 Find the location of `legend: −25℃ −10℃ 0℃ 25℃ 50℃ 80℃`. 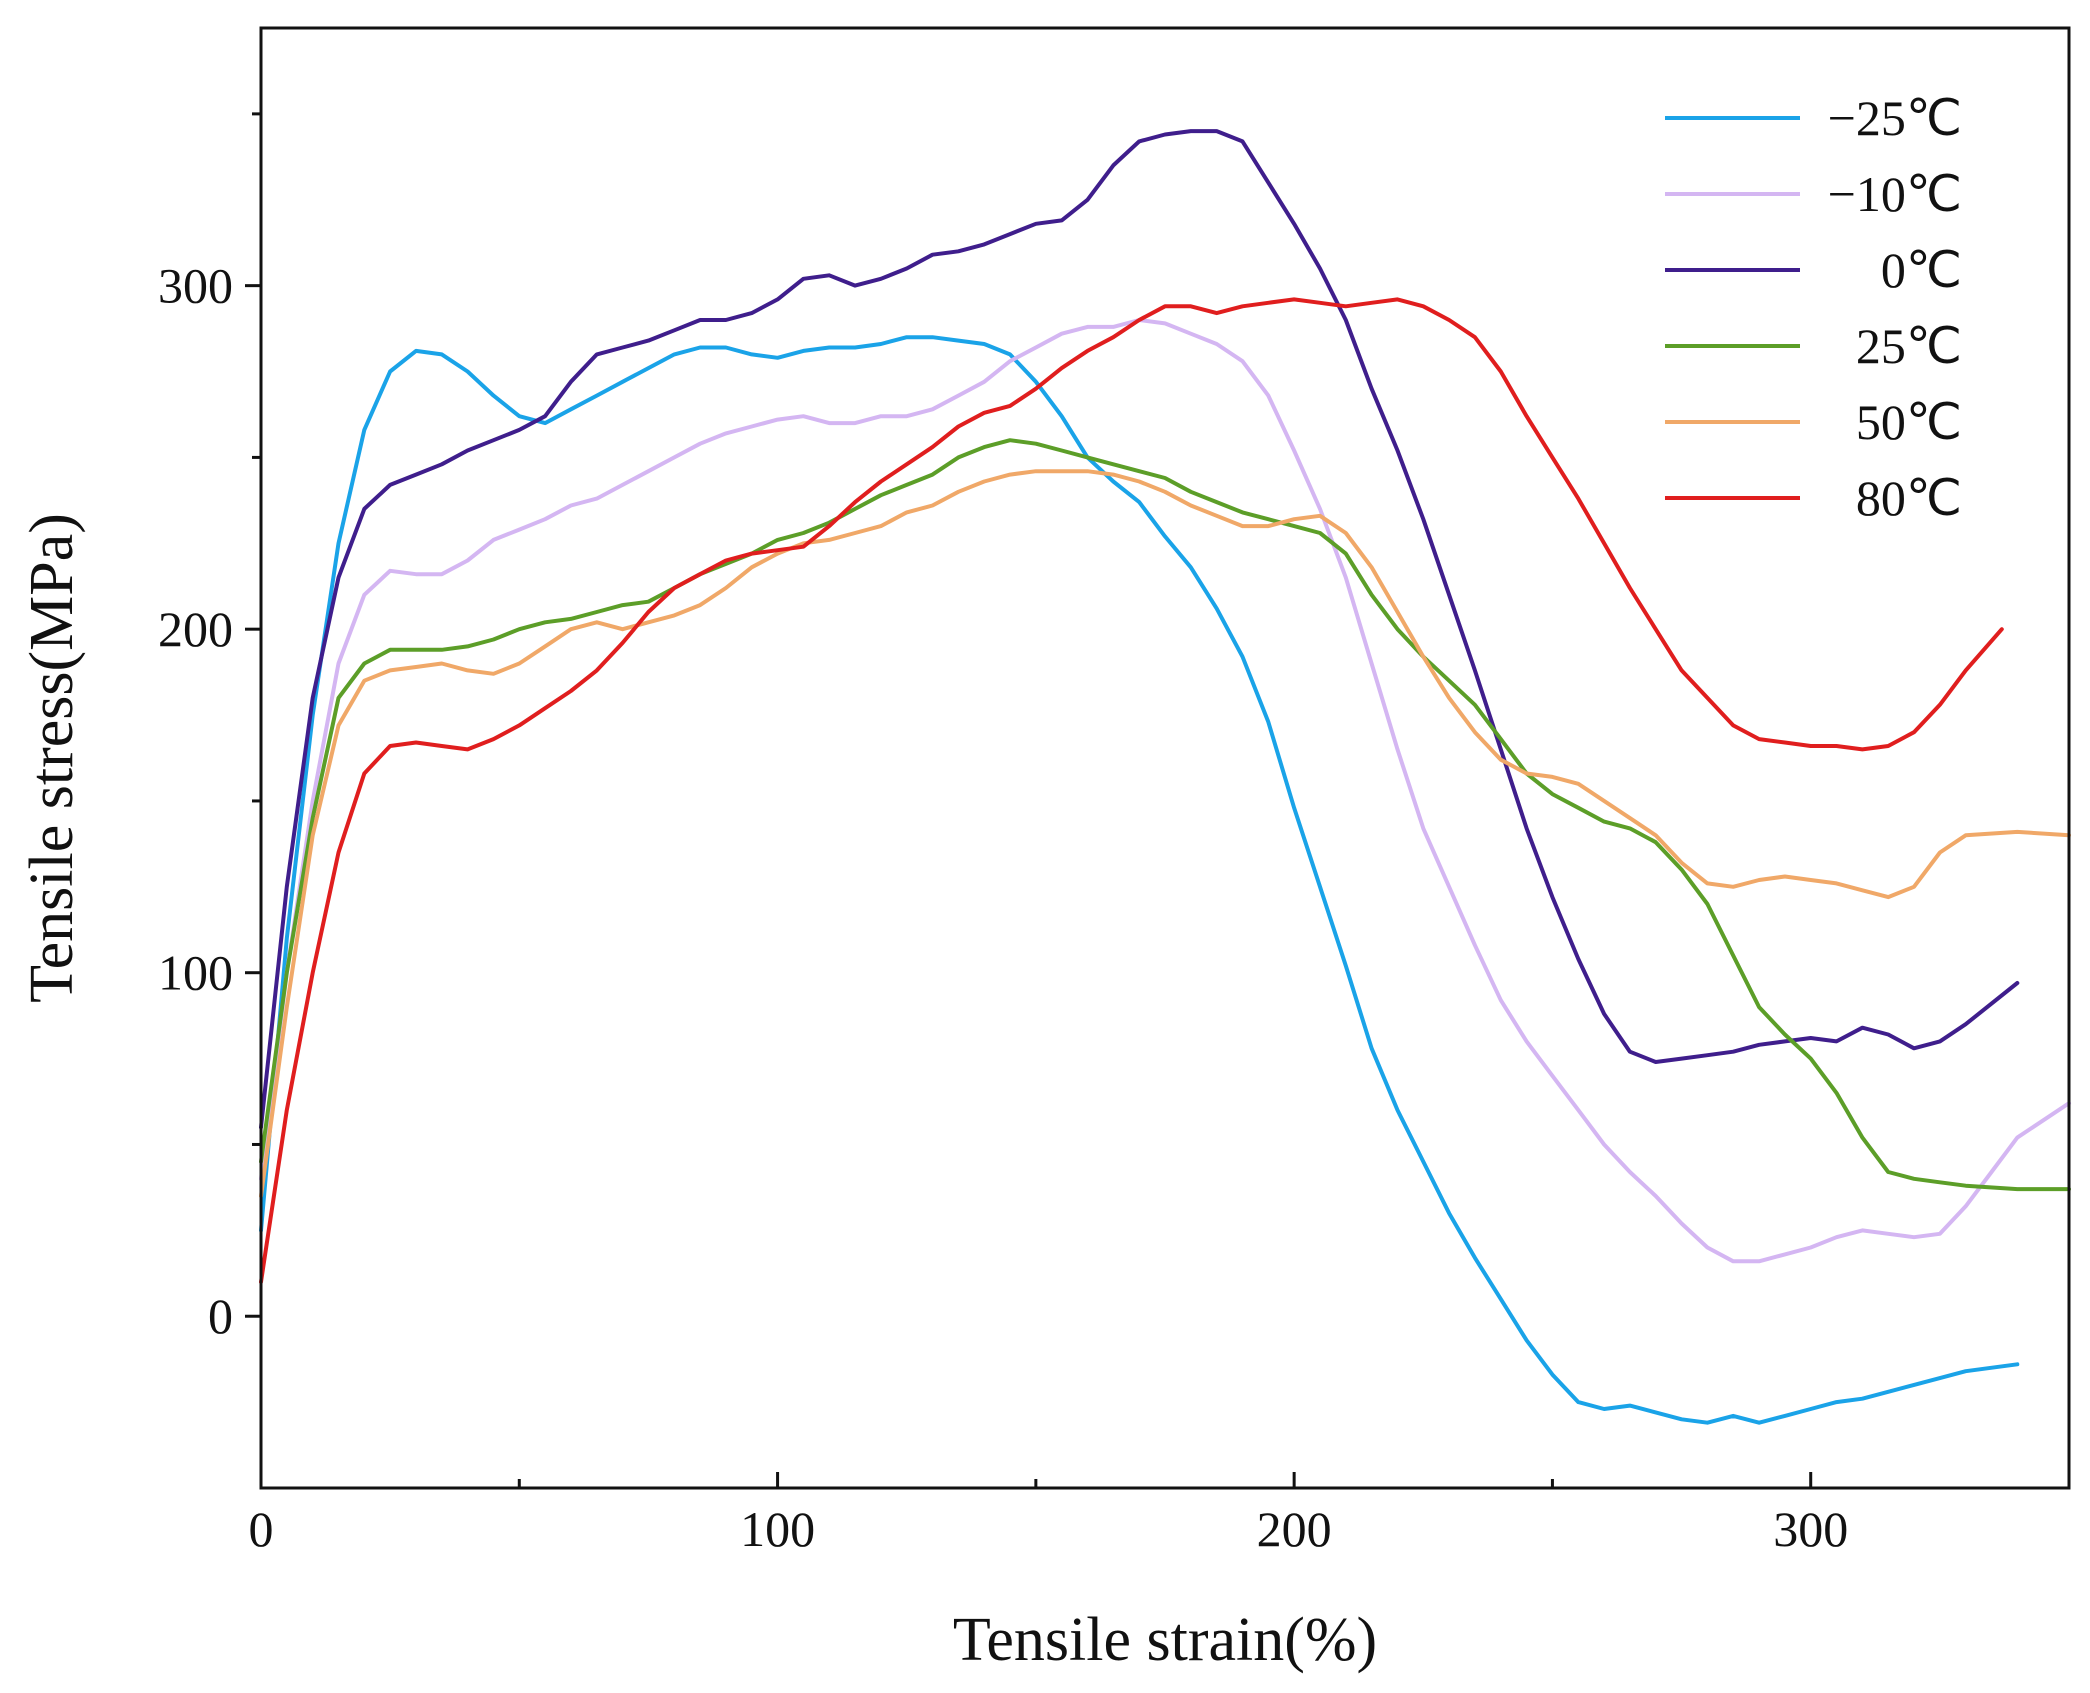

legend: −25℃ −10℃ 0℃ 25℃ 50℃ 80℃ is located at coordinates (1813, 308).